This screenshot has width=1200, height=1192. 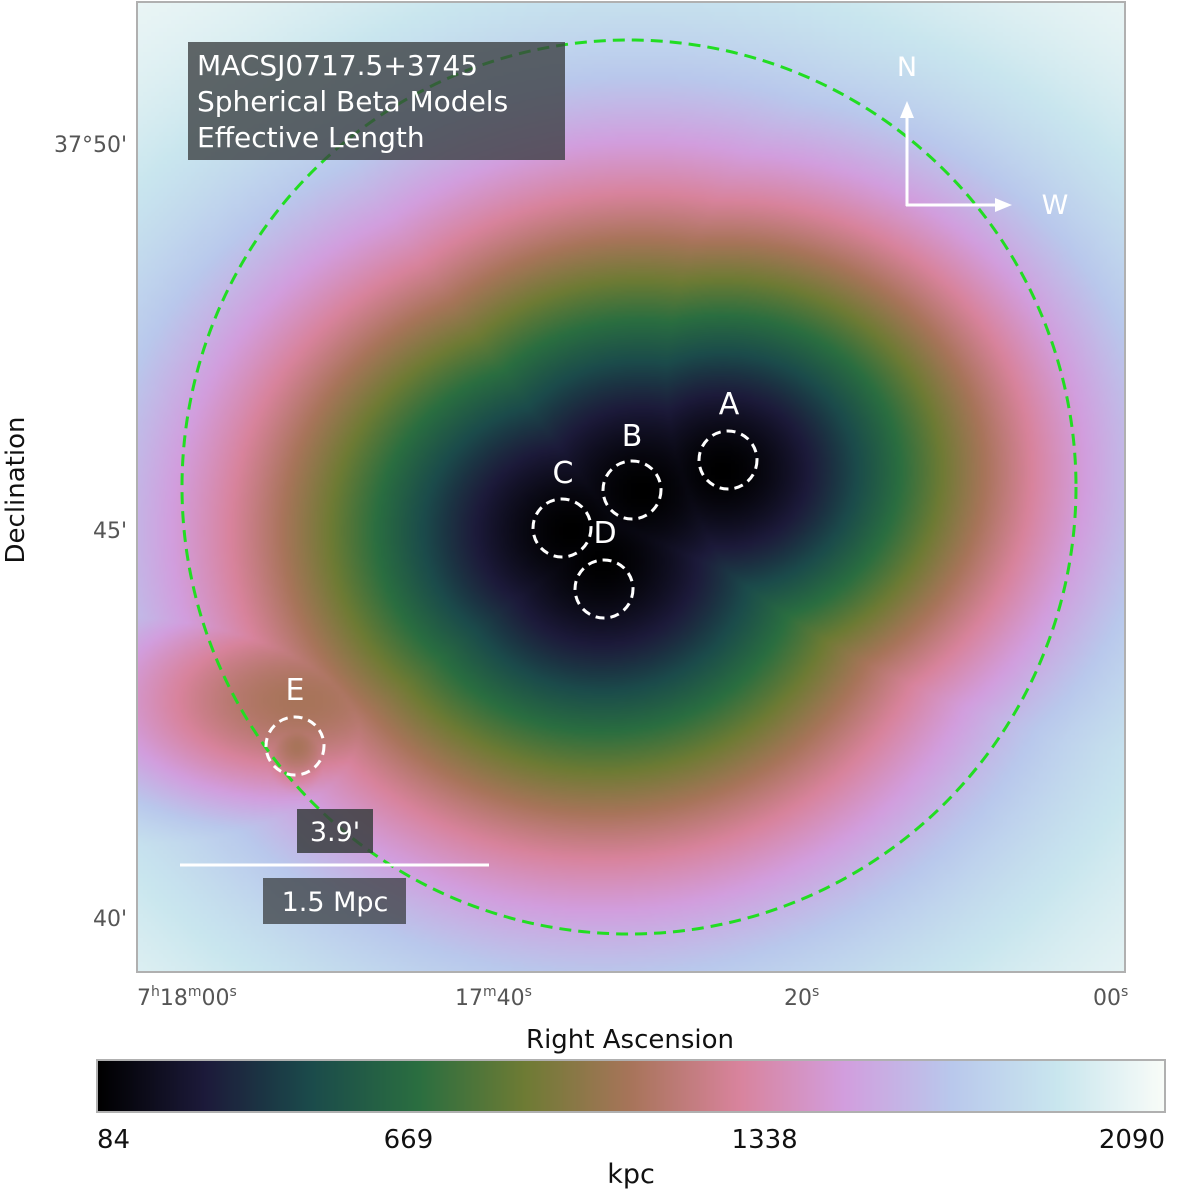 I want to click on compass: N W, so click(x=982, y=136).